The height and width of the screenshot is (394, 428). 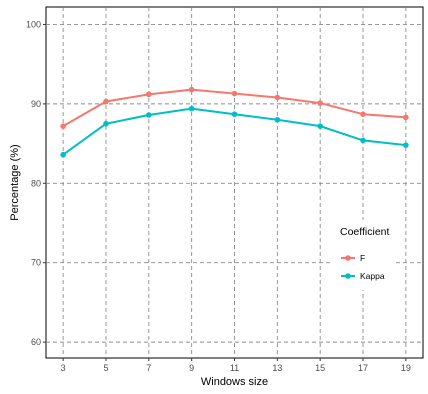 I want to click on x-tick-label: 17, so click(x=363, y=368).